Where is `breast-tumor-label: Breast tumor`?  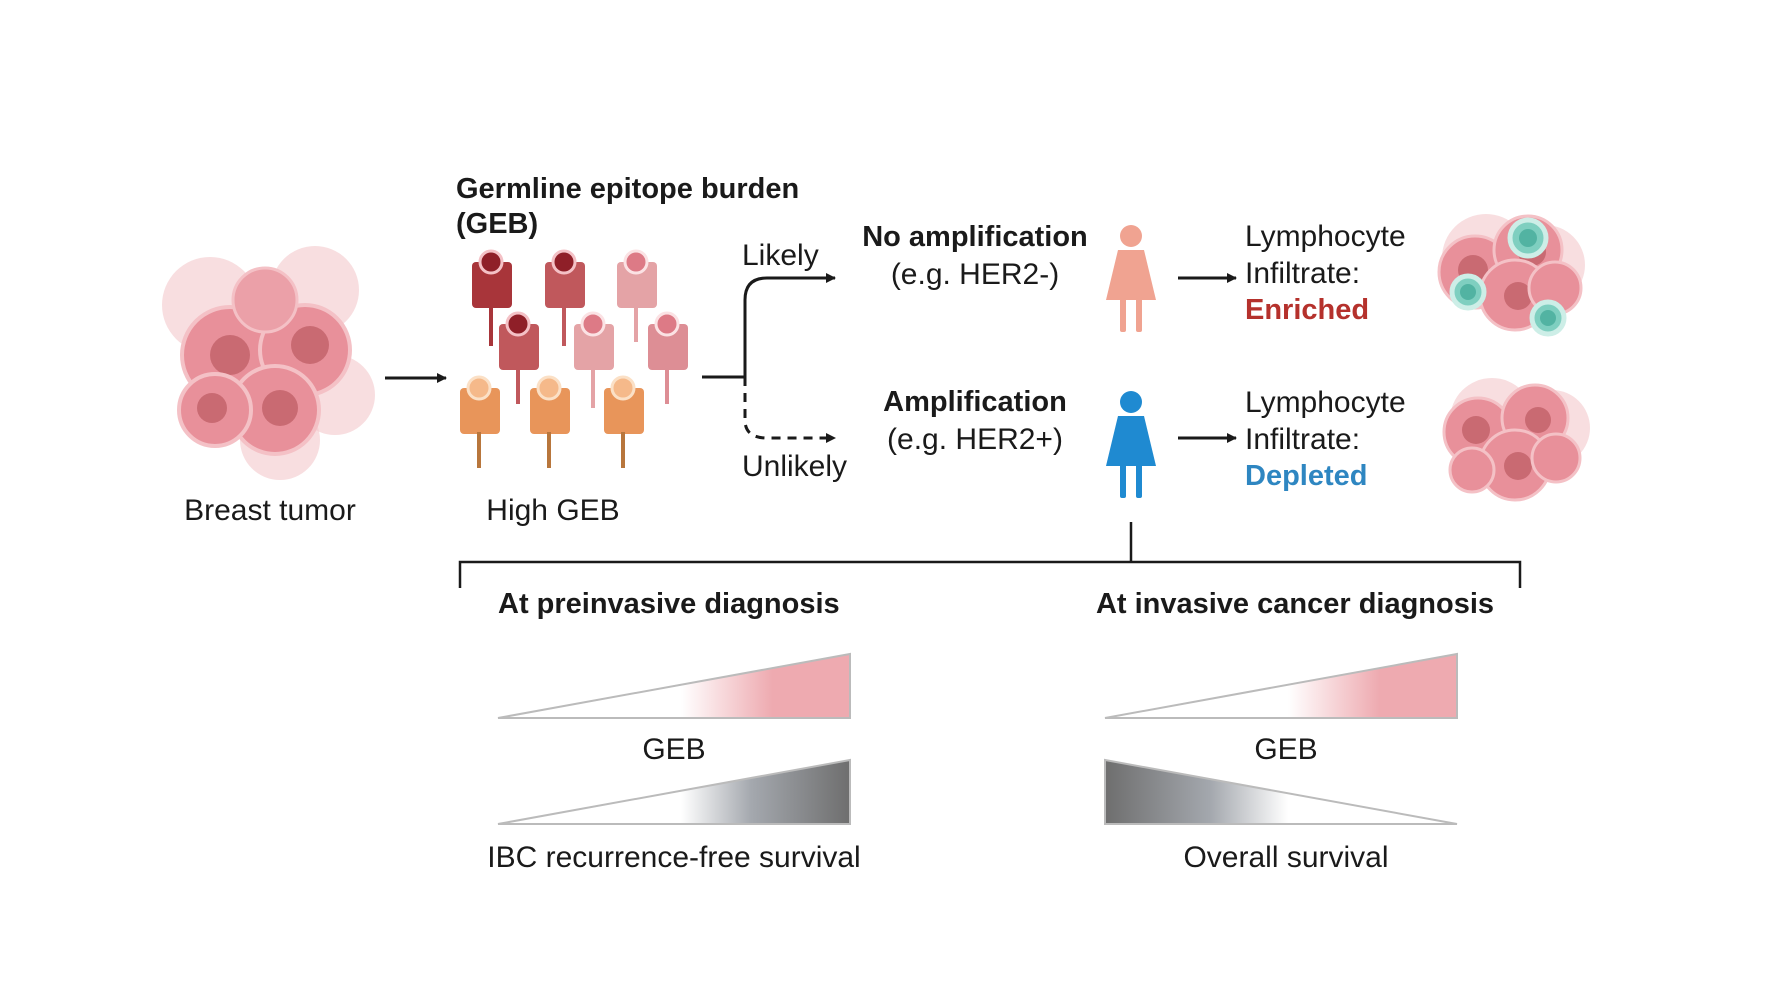
breast-tumor-label: Breast tumor is located at coordinates (270, 510).